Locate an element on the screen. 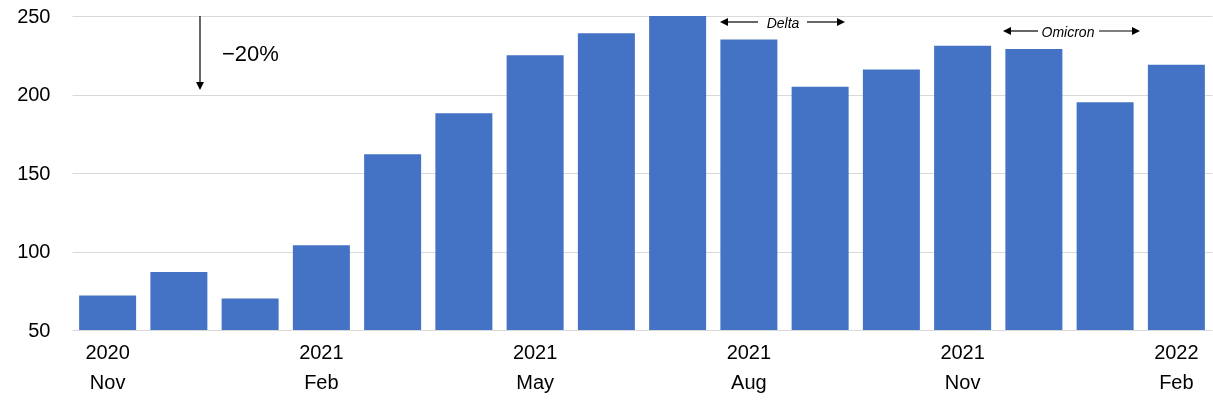 Image resolution: width=1213 pixels, height=409 pixels. x-tick-label: 2022 Feb is located at coordinates (1176, 366).